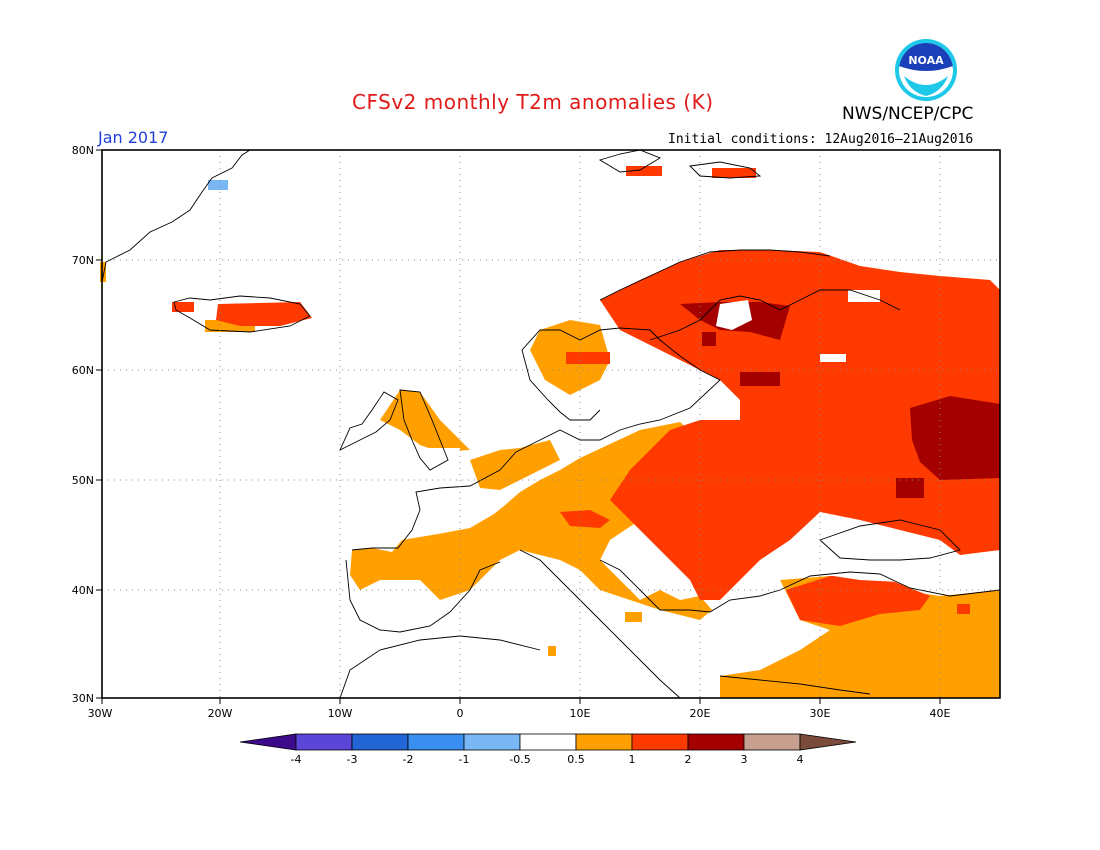  Describe the element at coordinates (99, 424) in the screenshot. I see `lat-axis` at that location.